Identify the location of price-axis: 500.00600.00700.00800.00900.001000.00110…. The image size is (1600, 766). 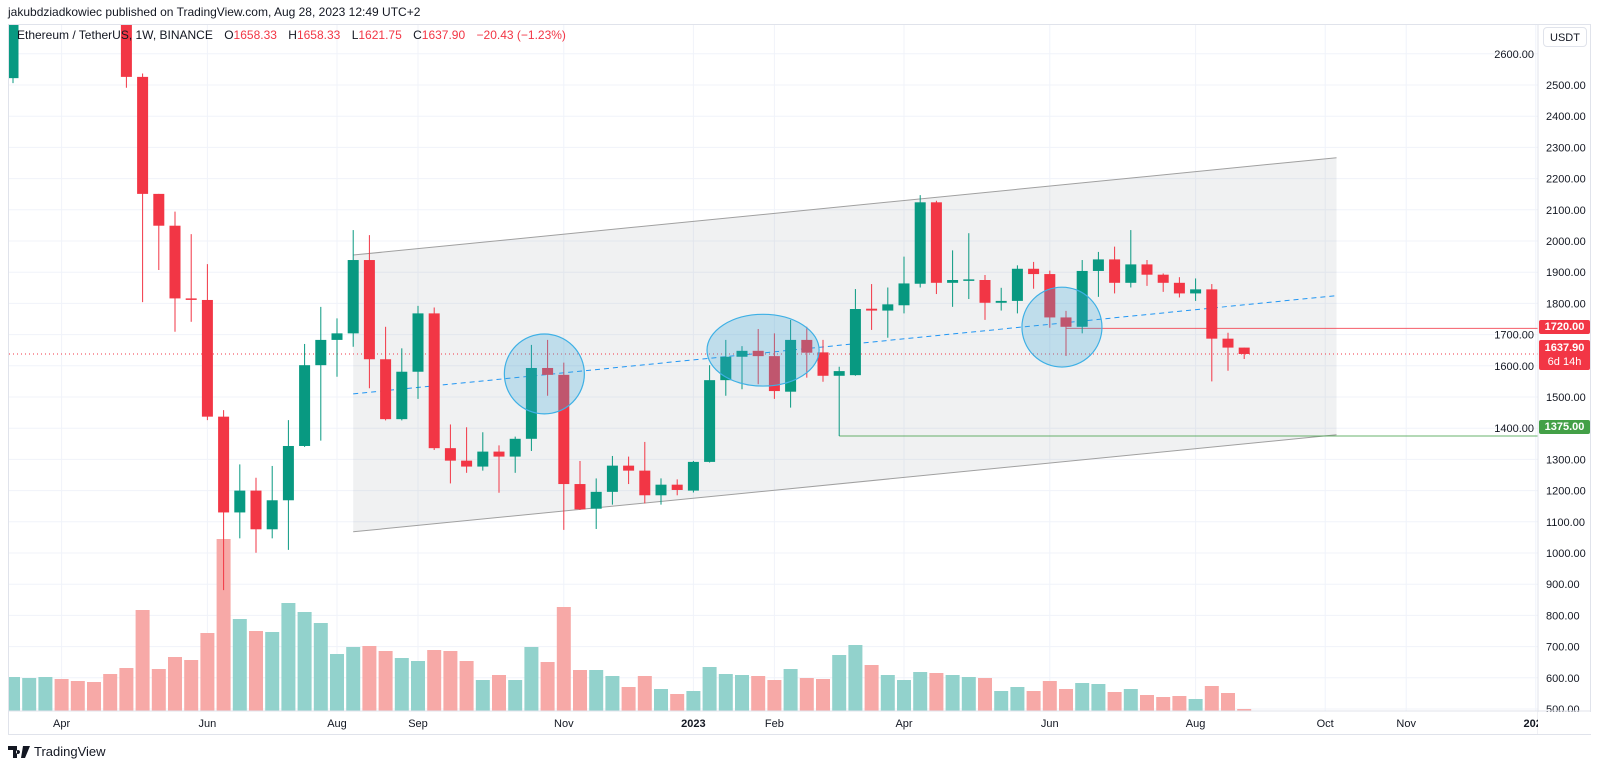
(1540, 379).